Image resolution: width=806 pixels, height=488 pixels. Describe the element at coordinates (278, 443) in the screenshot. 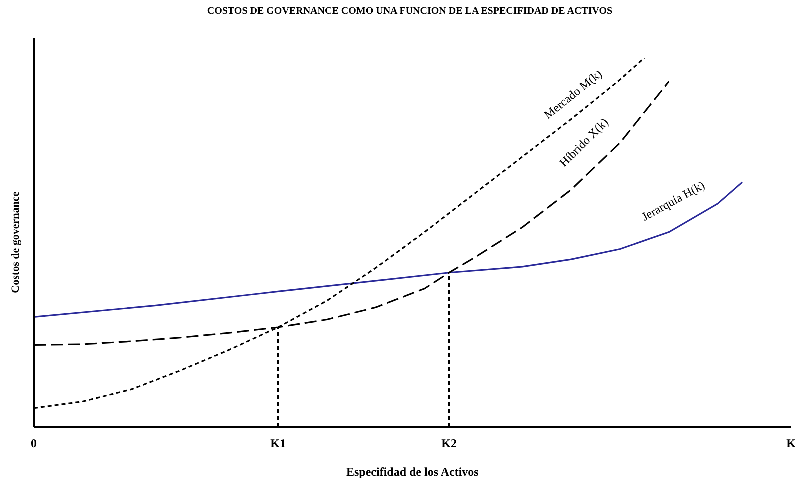

I see `x-tick-label: K1` at that location.